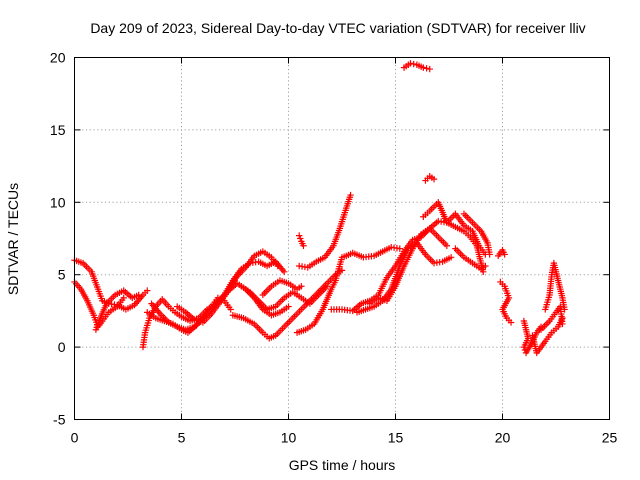  What do you see at coordinates (62, 275) in the screenshot?
I see `y-tick-label: 5` at bounding box center [62, 275].